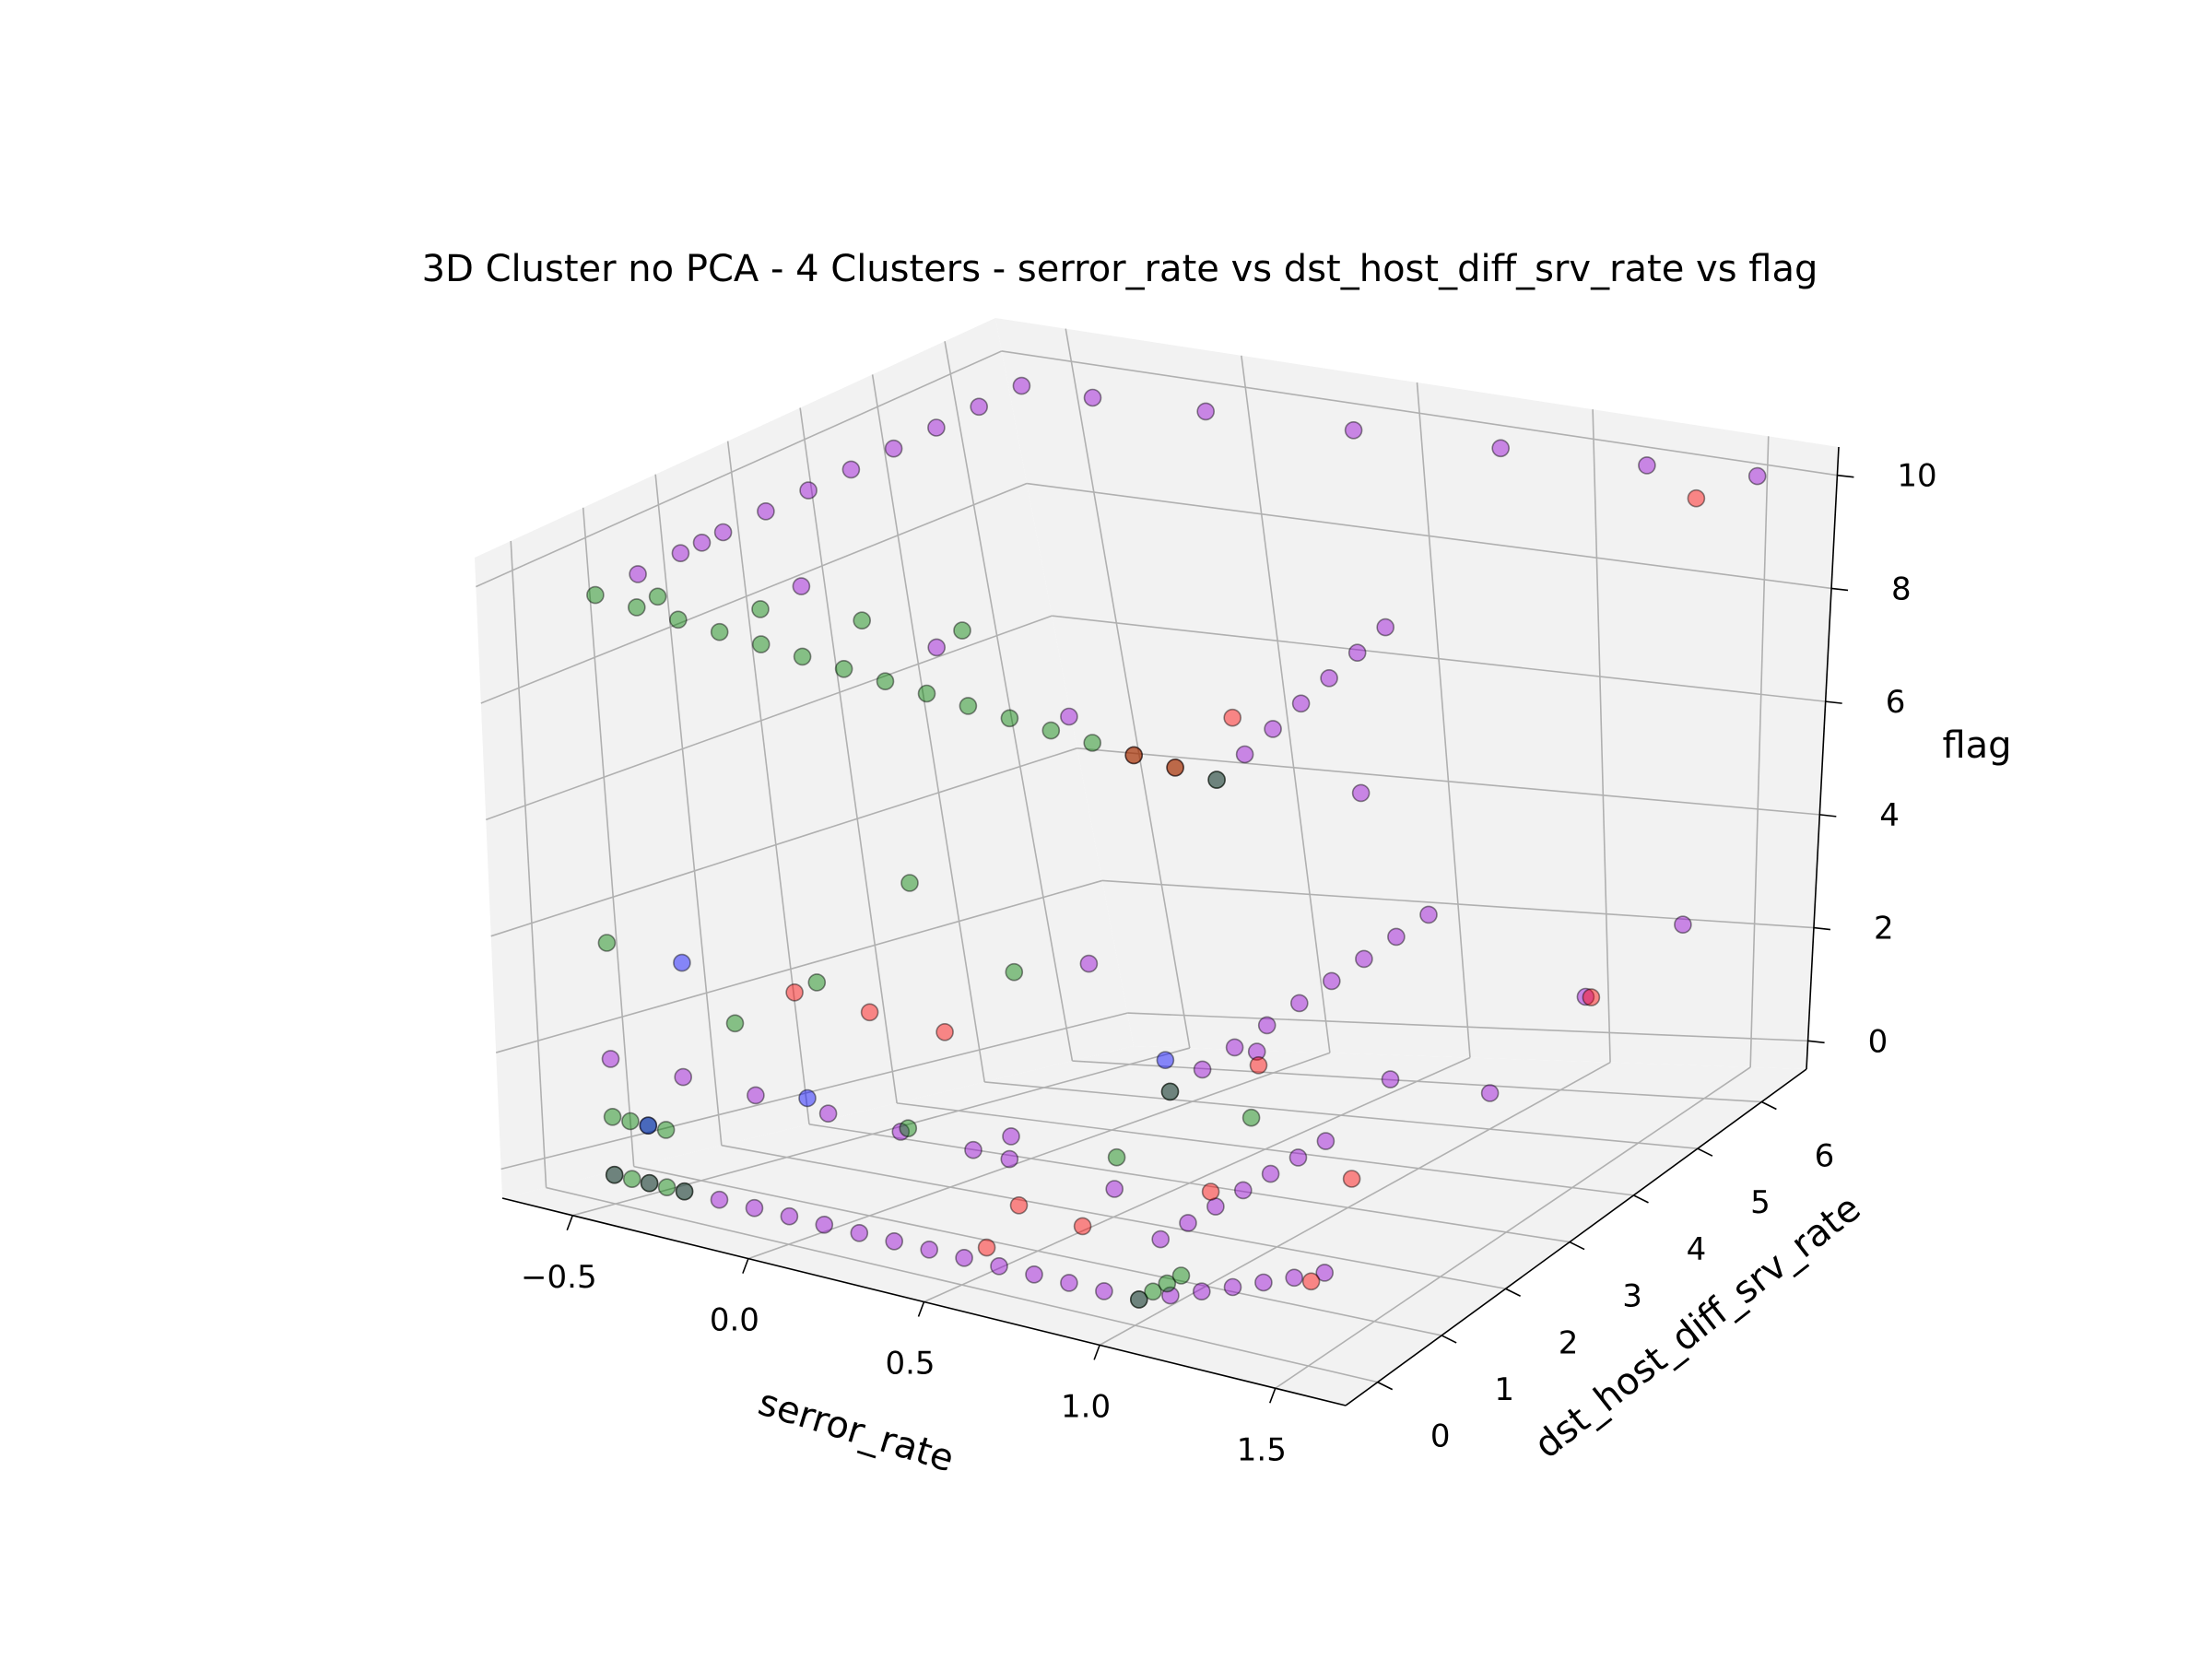 The image size is (2212, 1659). I want to click on y-tick-label: 4, so click(1697, 1249).